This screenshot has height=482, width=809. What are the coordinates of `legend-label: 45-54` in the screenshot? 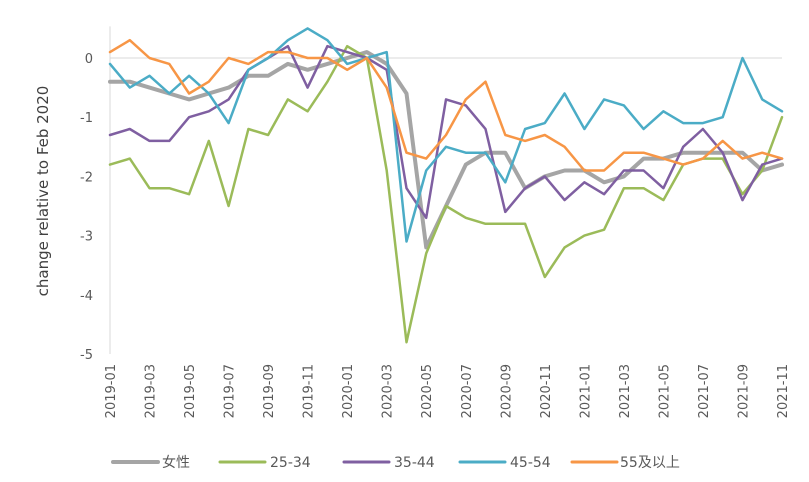 It's located at (530, 463).